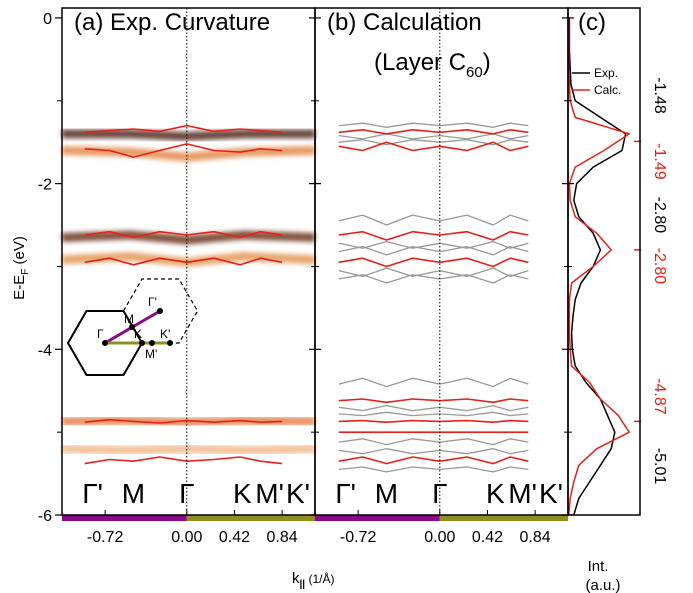  I want to click on inset-label: M', so click(151, 354).